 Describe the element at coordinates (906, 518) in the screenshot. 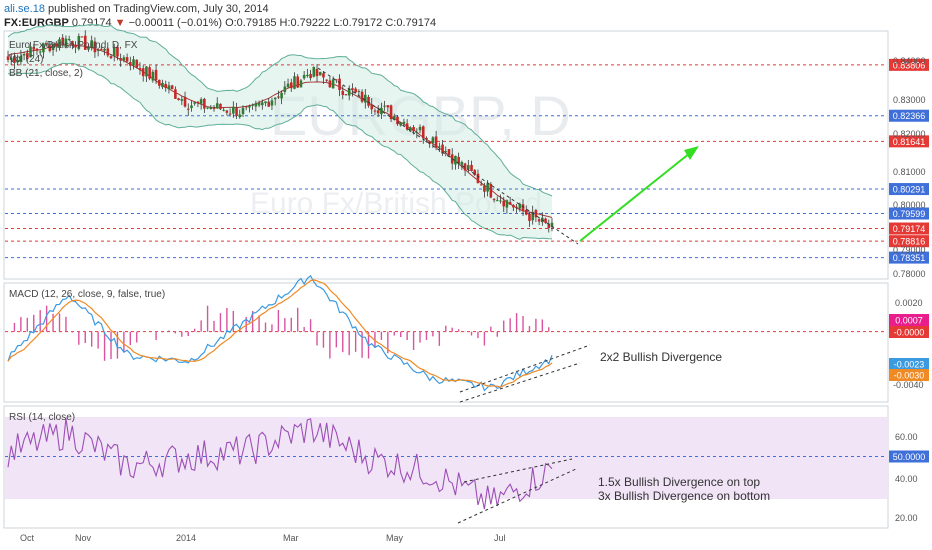

I see `rsi-tick: 20.00` at that location.